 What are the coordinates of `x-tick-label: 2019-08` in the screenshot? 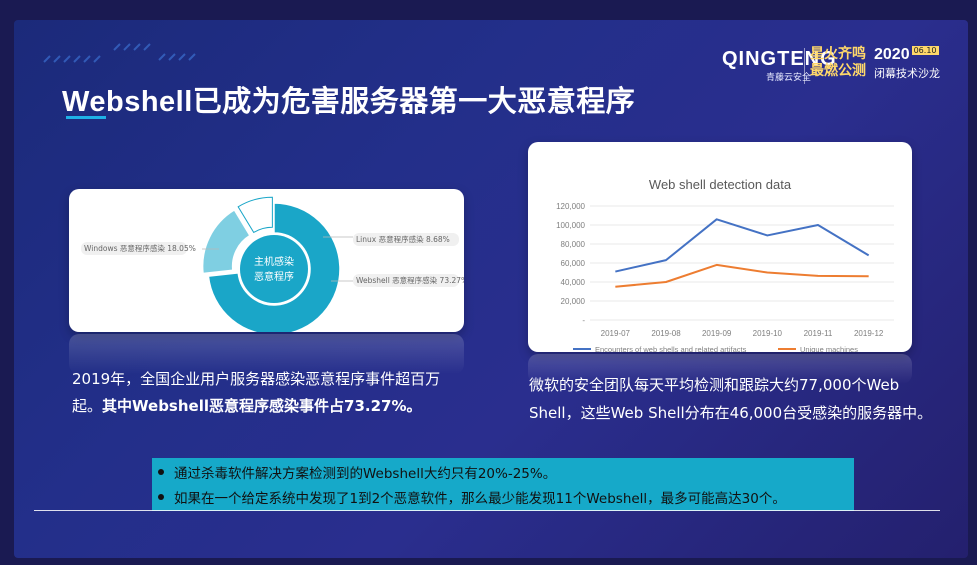 It's located at (666, 333).